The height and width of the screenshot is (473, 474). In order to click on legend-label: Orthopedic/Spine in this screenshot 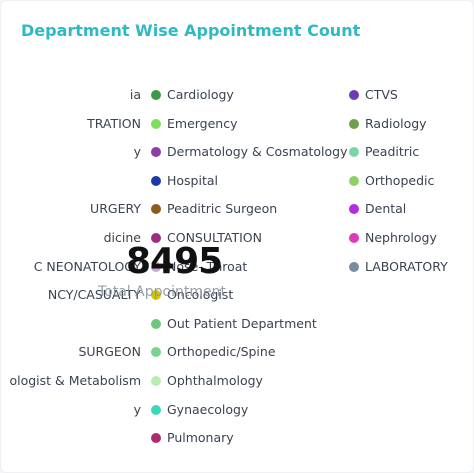, I will do `click(221, 351)`.